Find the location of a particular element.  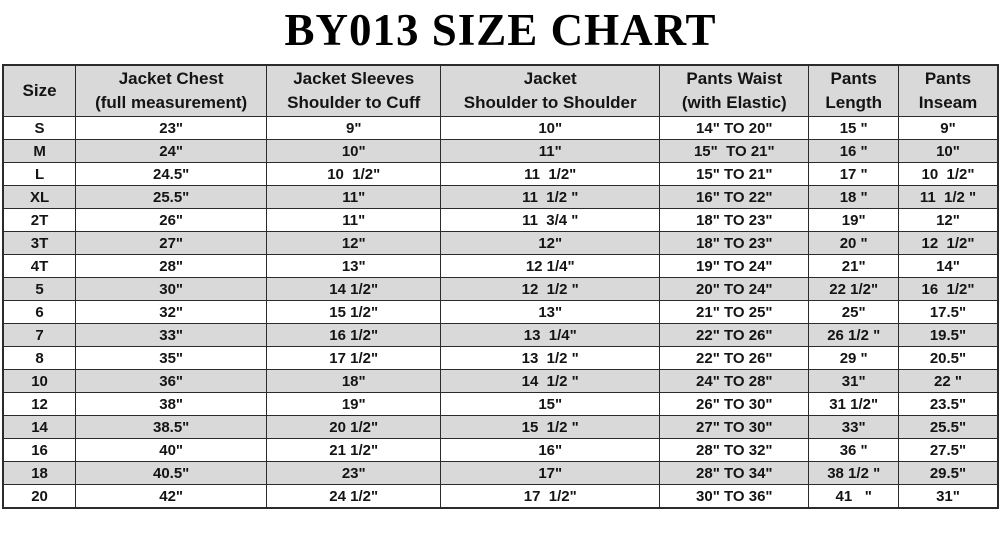

column-header: Jacket Sleeves Shoulder to Cuff is located at coordinates (354, 90).